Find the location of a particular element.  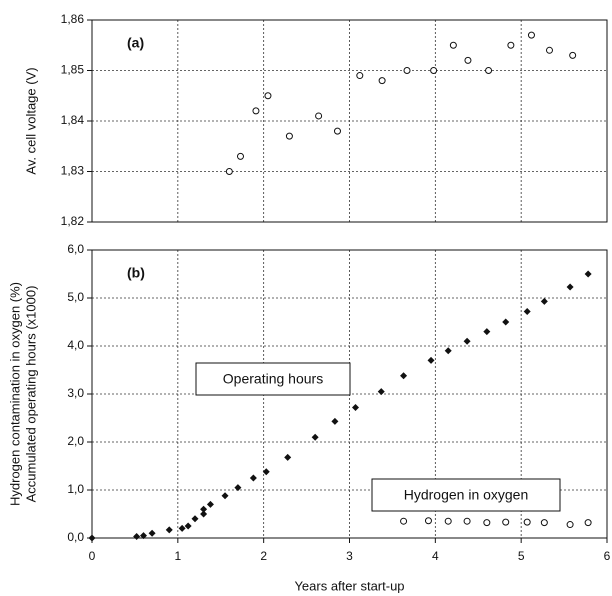

x-tick-label: 6 is located at coordinates (607, 556).